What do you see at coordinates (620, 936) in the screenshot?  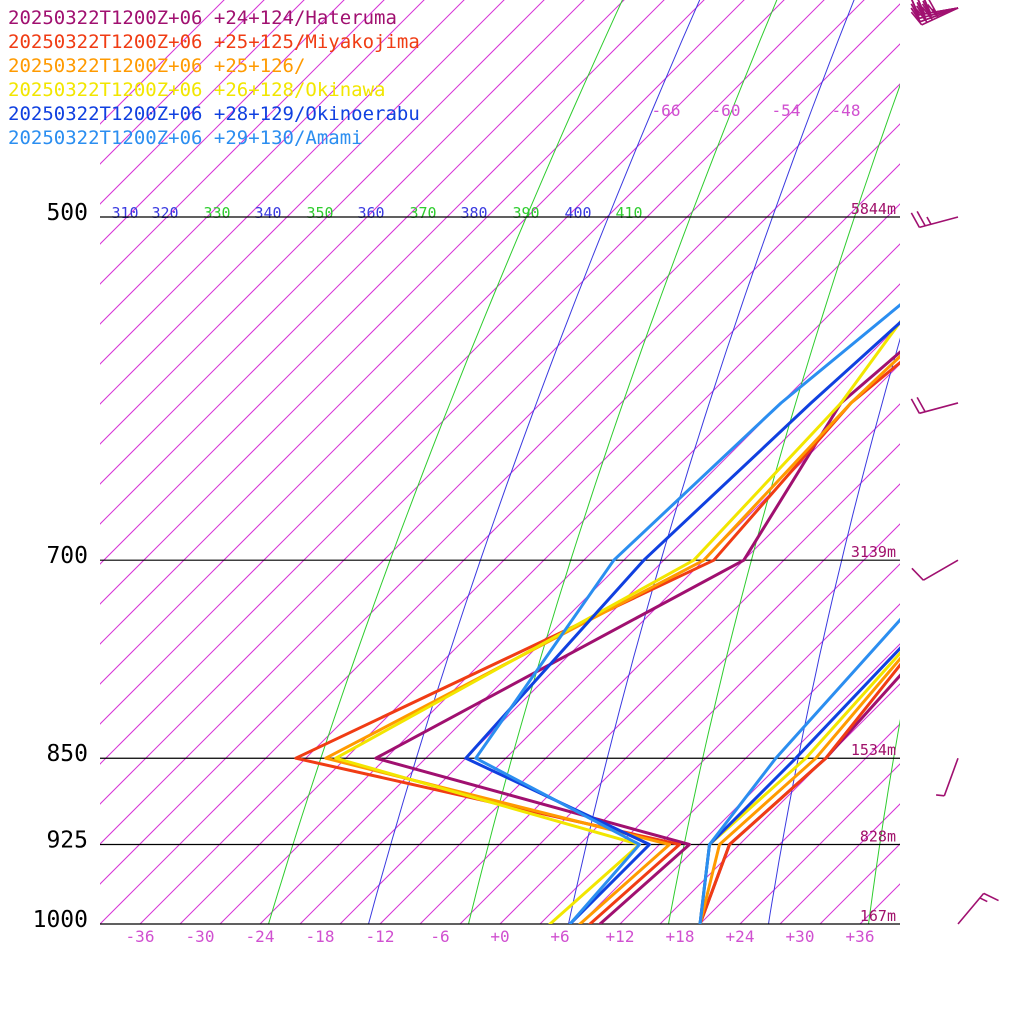 I see `temperature-tick-label: +12` at bounding box center [620, 936].